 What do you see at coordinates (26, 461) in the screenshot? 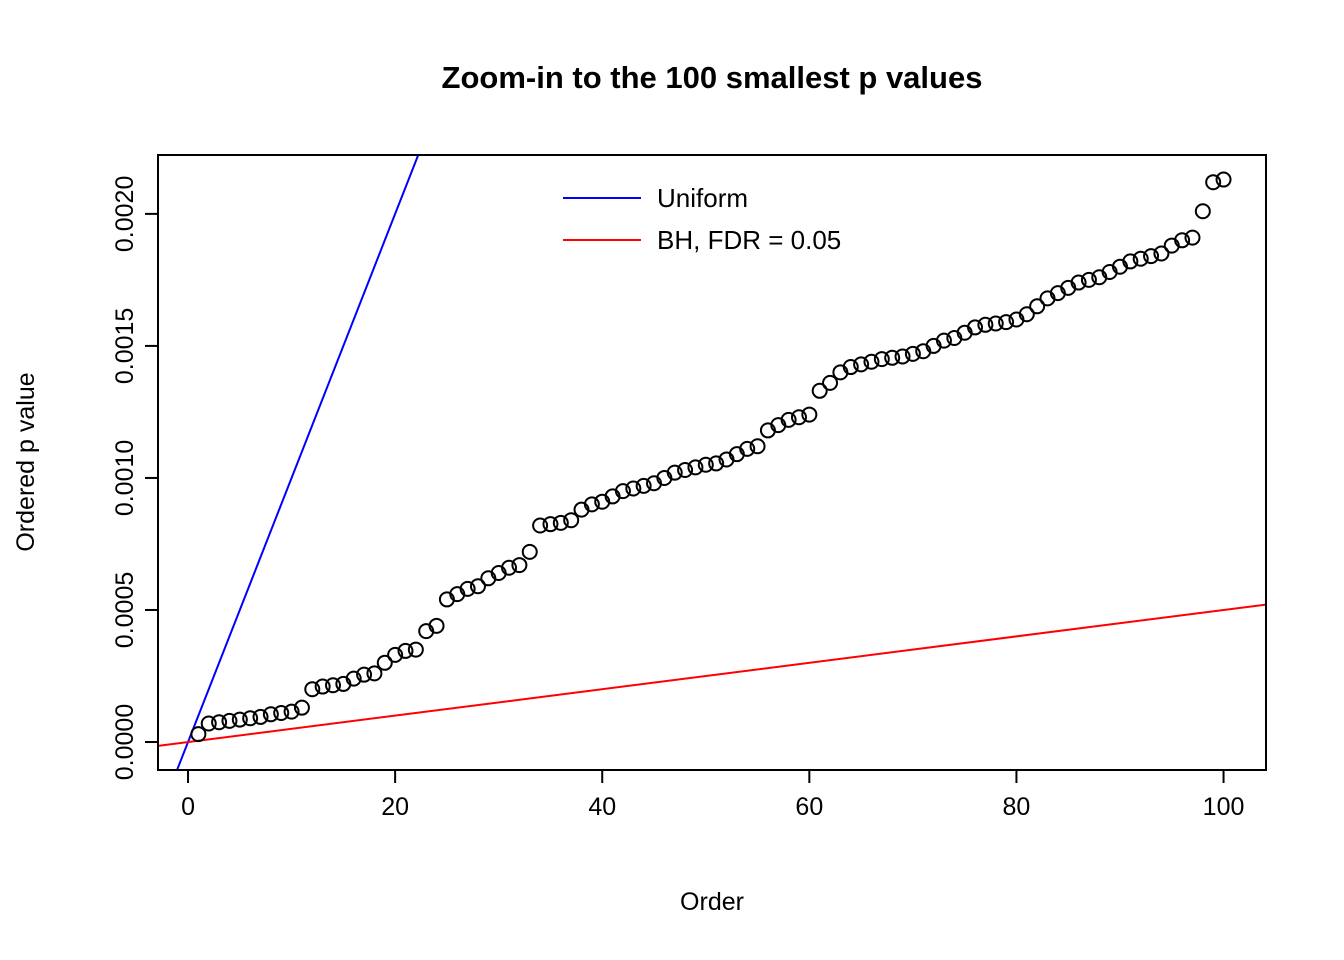
I see `y-axis-label: Ordered p value` at bounding box center [26, 461].